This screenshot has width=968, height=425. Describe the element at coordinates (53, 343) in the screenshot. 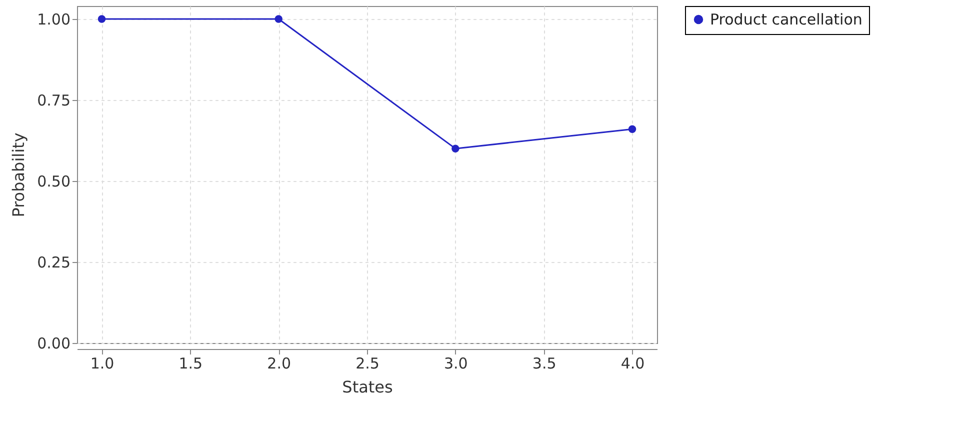

I see `y-tick-label: 0.00` at that location.